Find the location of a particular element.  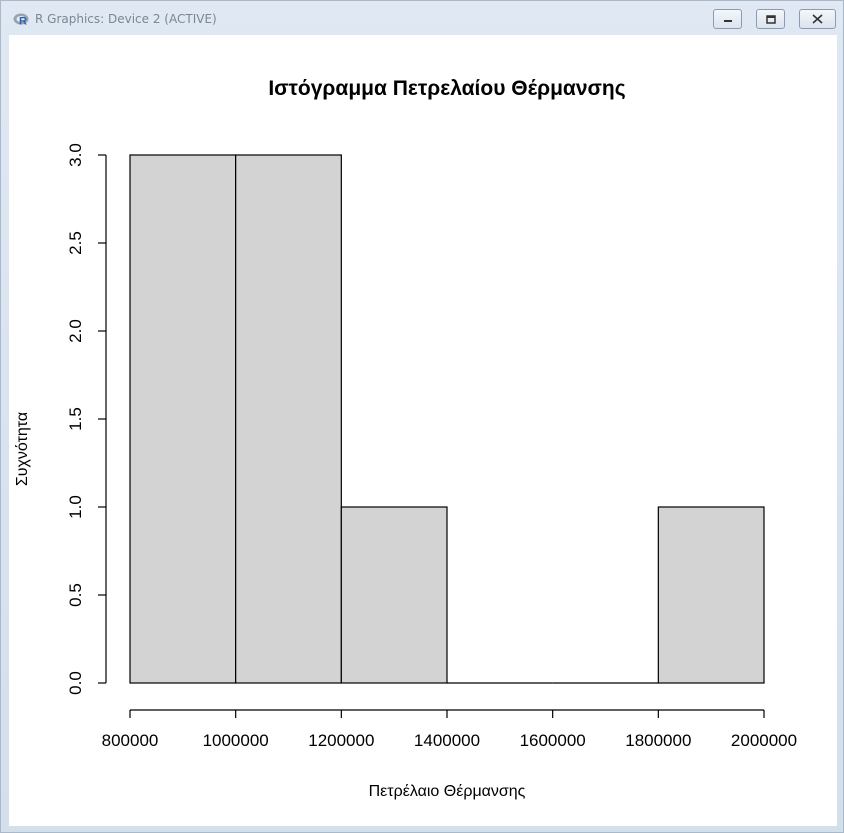

close-icon is located at coordinates (817, 19).